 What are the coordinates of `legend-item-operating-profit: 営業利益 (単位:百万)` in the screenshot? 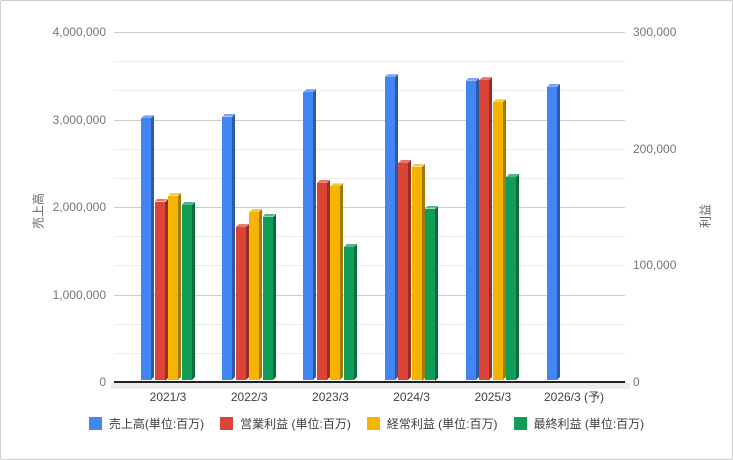 It's located at (285, 423).